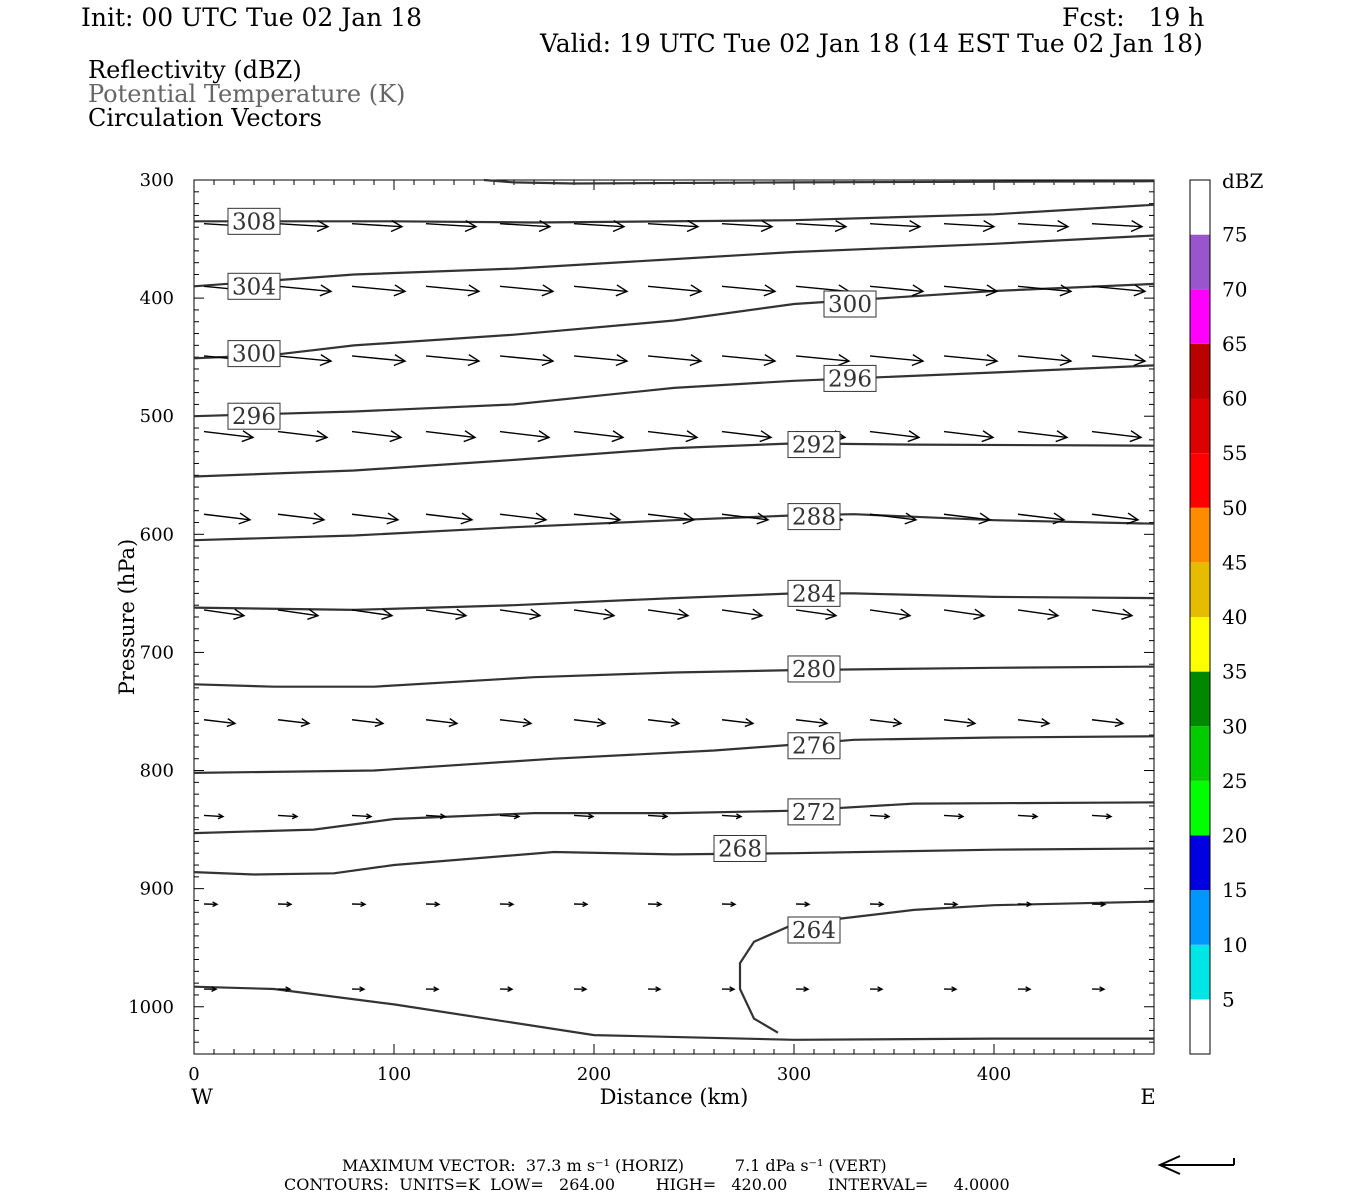 This screenshot has width=1350, height=1200. What do you see at coordinates (814, 669) in the screenshot?
I see `contour-label-280: 280` at bounding box center [814, 669].